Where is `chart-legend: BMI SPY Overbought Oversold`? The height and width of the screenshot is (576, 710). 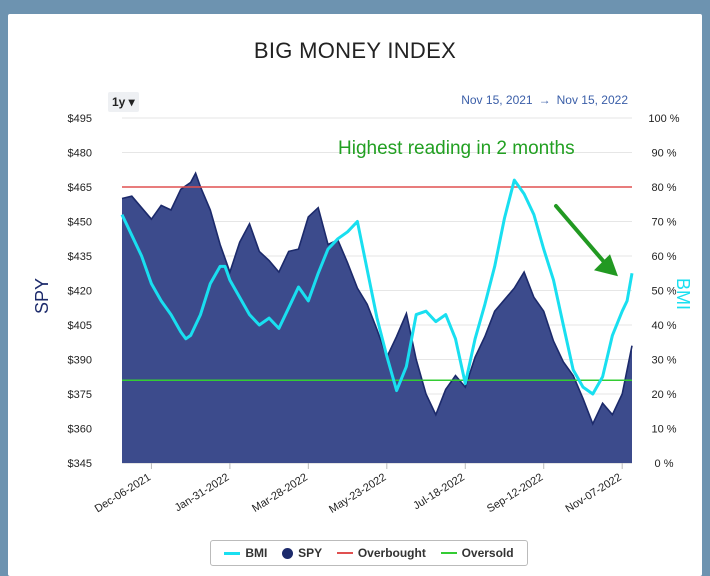 chart-legend: BMI SPY Overbought Oversold is located at coordinates (369, 553).